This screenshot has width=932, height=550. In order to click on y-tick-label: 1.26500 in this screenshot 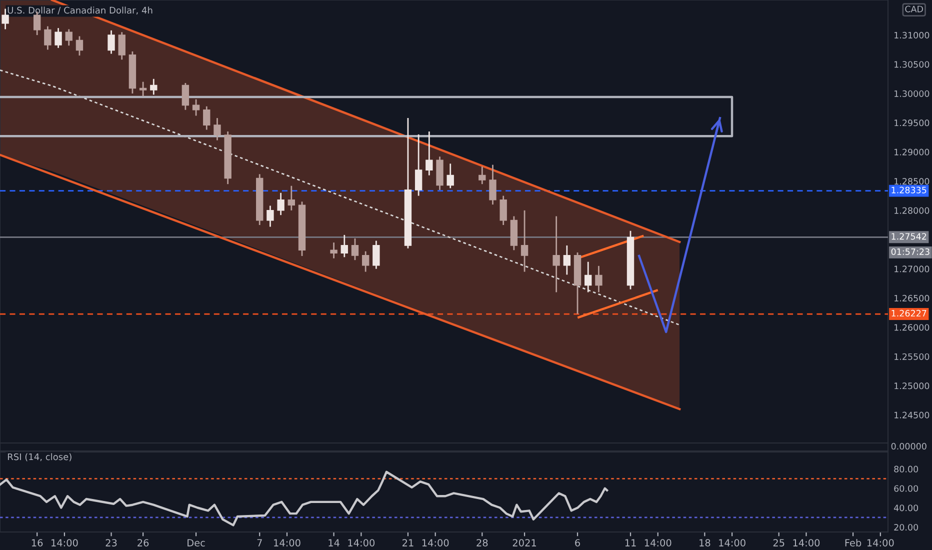, I will do `click(912, 298)`.